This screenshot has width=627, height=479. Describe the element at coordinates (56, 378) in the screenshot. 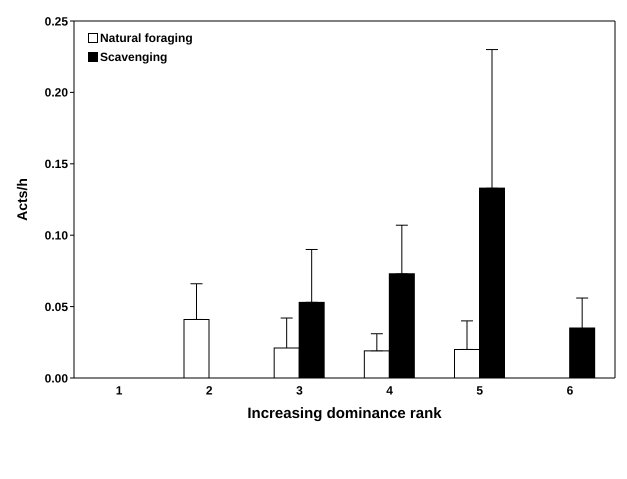

I see `y-tick-label: 0.00` at that location.